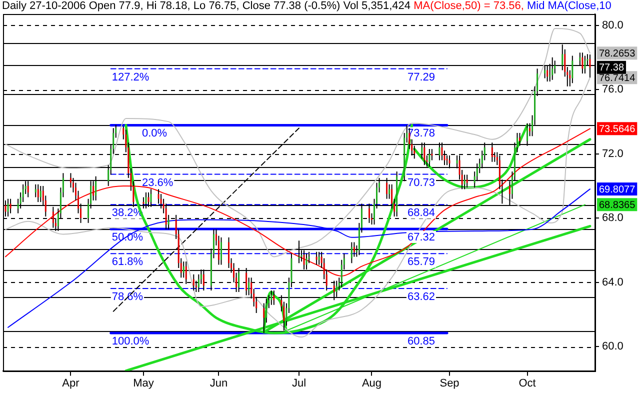 The height and width of the screenshot is (405, 641). Describe the element at coordinates (207, 6) in the screenshot. I see `chart-title: Daily 27-10-2006 Open 77.9, Hi 78.18, Lo 76.75, Close 77.38 (-0.5%) Vol 5,351,424` at that location.